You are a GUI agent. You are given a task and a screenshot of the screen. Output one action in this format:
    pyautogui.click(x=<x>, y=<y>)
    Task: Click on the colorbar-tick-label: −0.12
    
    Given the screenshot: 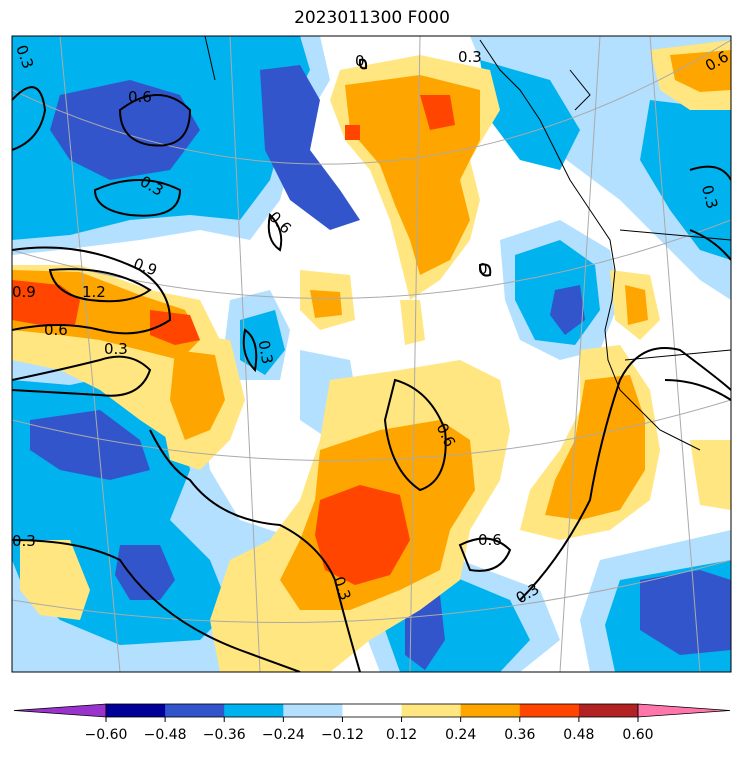 What is the action you would take?
    pyautogui.click(x=342, y=735)
    